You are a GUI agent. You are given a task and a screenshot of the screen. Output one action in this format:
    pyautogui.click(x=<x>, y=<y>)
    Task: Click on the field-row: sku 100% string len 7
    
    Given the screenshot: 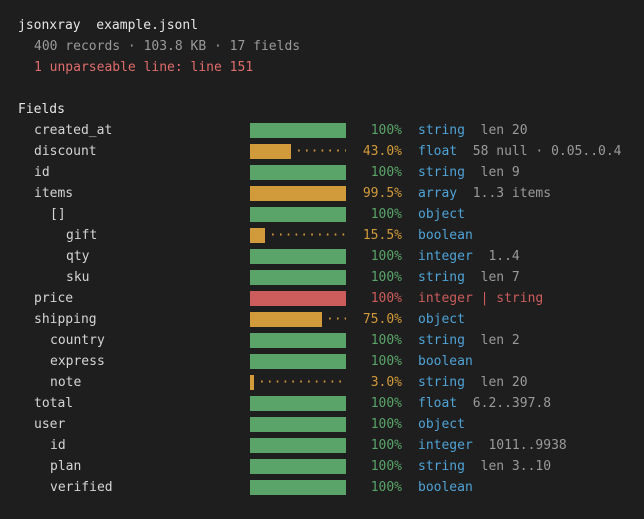 What is the action you would take?
    pyautogui.click(x=322, y=277)
    